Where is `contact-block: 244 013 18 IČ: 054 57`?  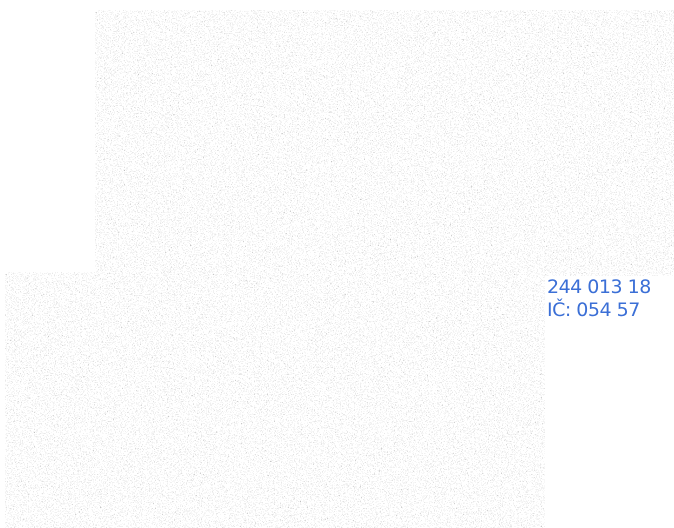 contact-block: 244 013 18 IČ: 054 57 is located at coordinates (610, 299).